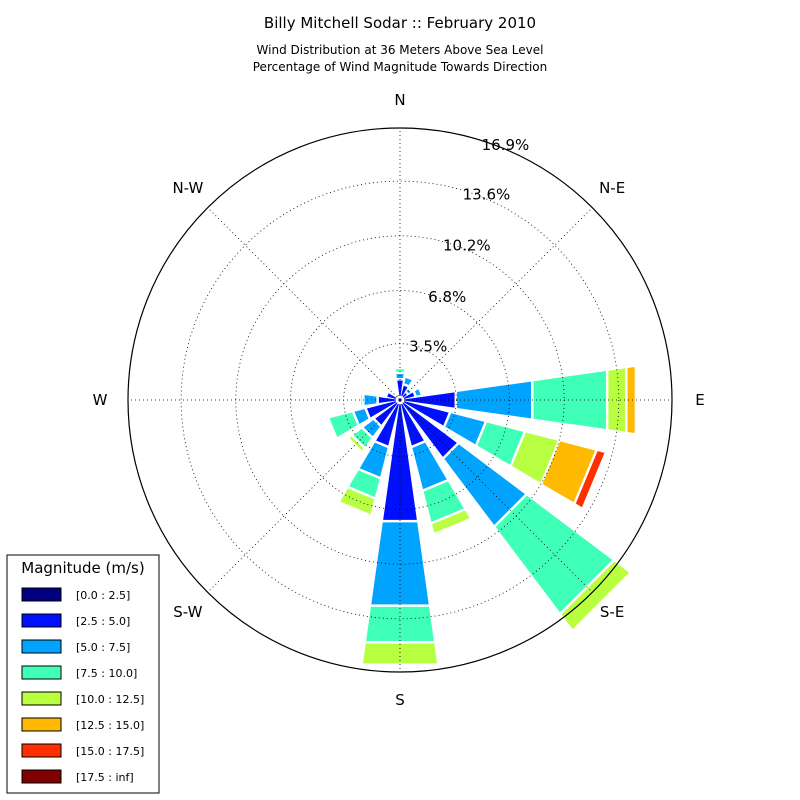 Image resolution: width=800 pixels, height=800 pixels. Describe the element at coordinates (103, 595) in the screenshot. I see `legend-label-0: [0.0 : 2.5]` at that location.